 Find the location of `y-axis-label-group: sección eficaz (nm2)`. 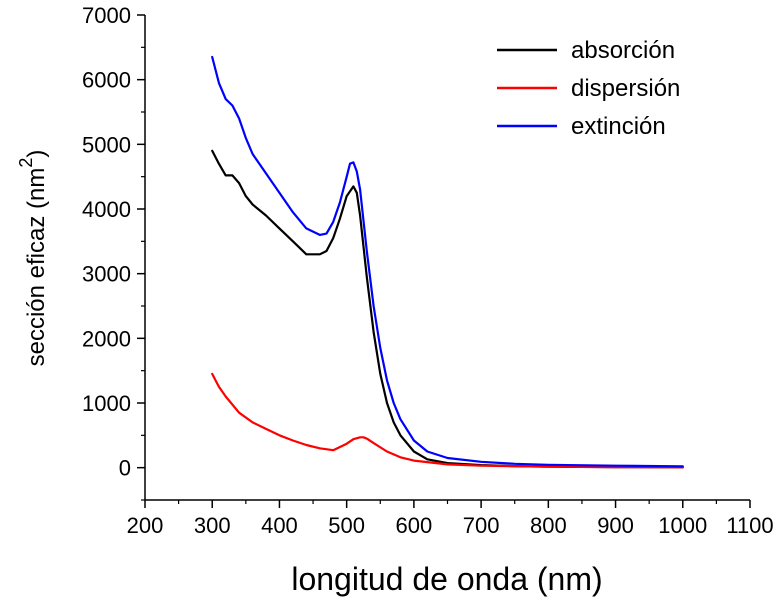

y-axis-label-group: sección eficaz (nm2) is located at coordinates (33, 258).